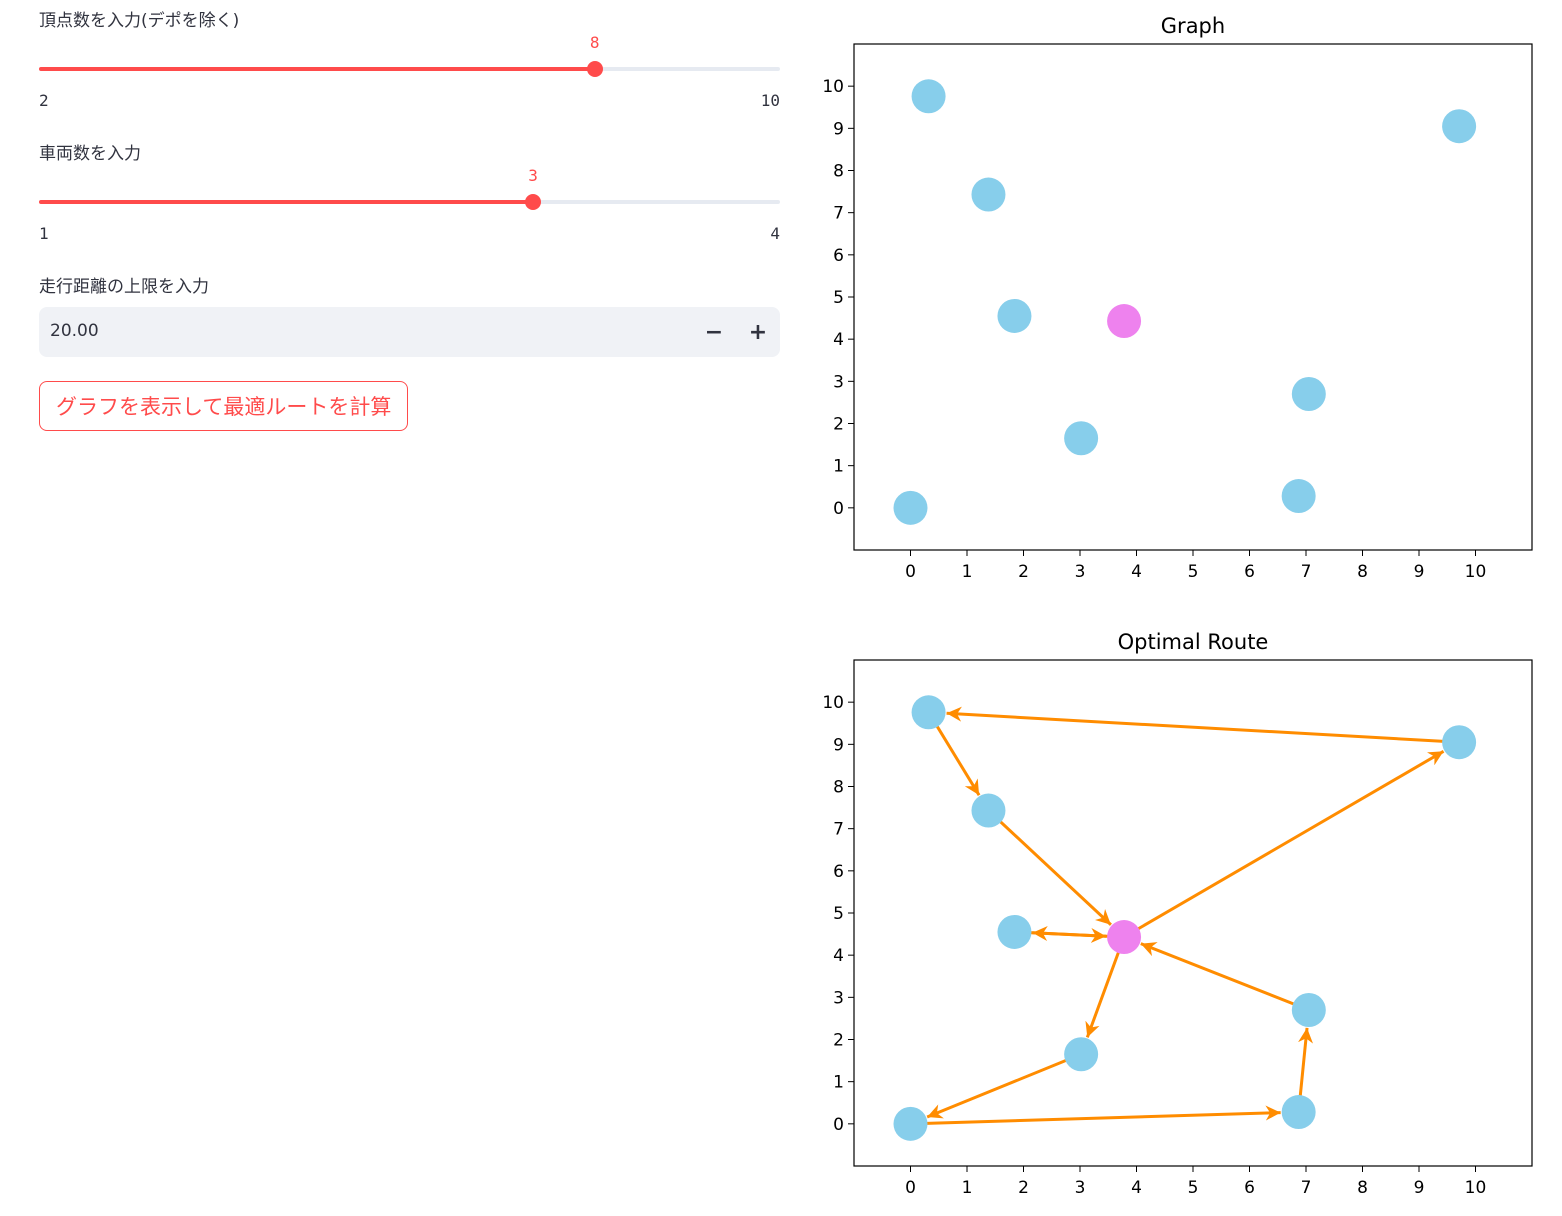 This screenshot has height=1216, width=1562. What do you see at coordinates (1193, 642) in the screenshot?
I see `chart-title: Optimal Route` at bounding box center [1193, 642].